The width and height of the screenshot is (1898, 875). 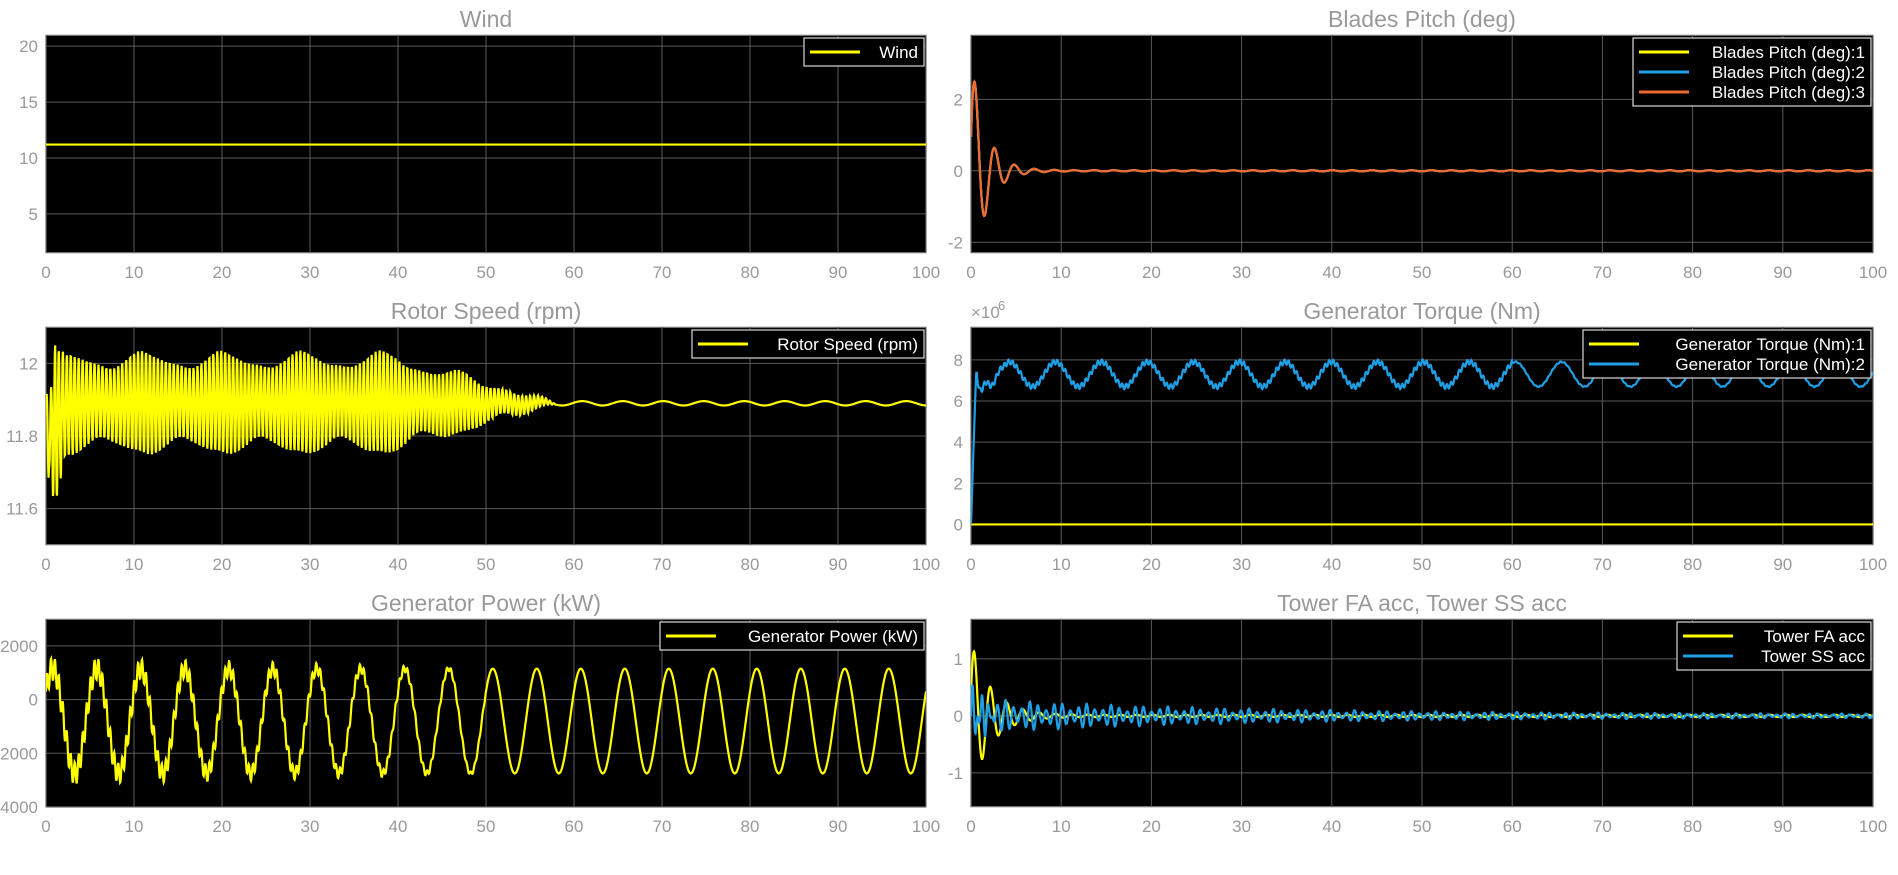 What do you see at coordinates (1815, 636) in the screenshot?
I see `legend-label: Tower FA acc` at bounding box center [1815, 636].